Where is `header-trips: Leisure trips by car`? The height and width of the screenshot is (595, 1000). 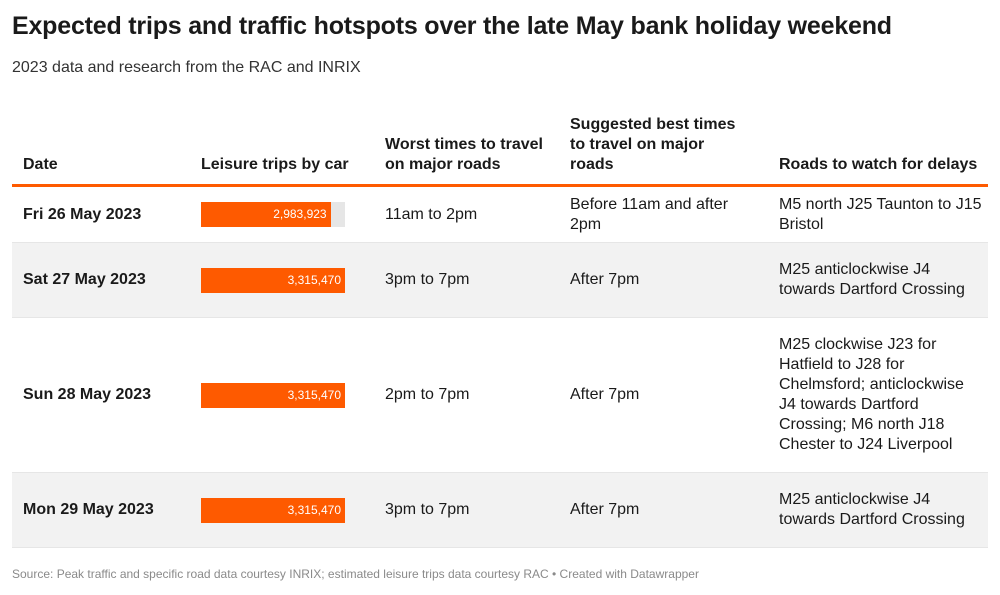 header-trips: Leisure trips by car is located at coordinates (275, 164).